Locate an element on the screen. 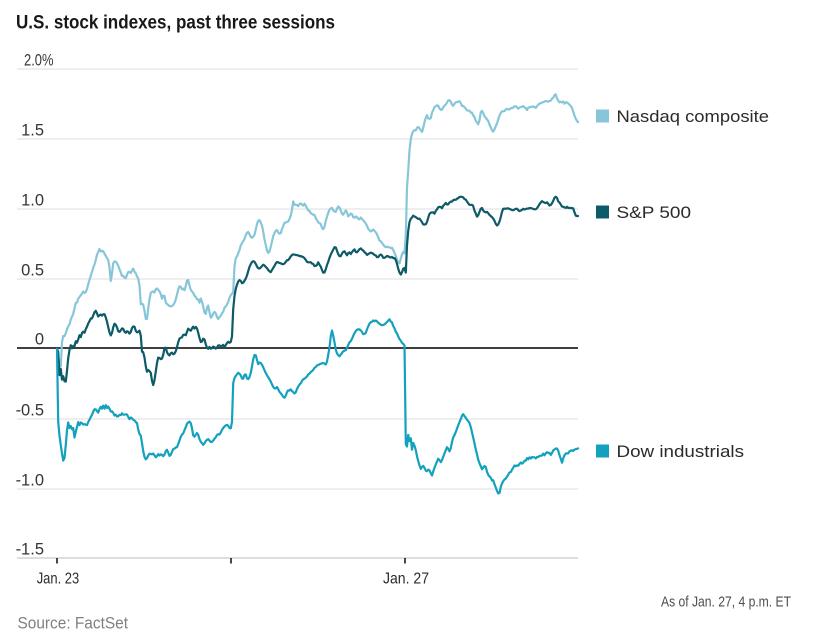 This screenshot has height=643, width=817. svg-text: S&P 500 is located at coordinates (654, 213).